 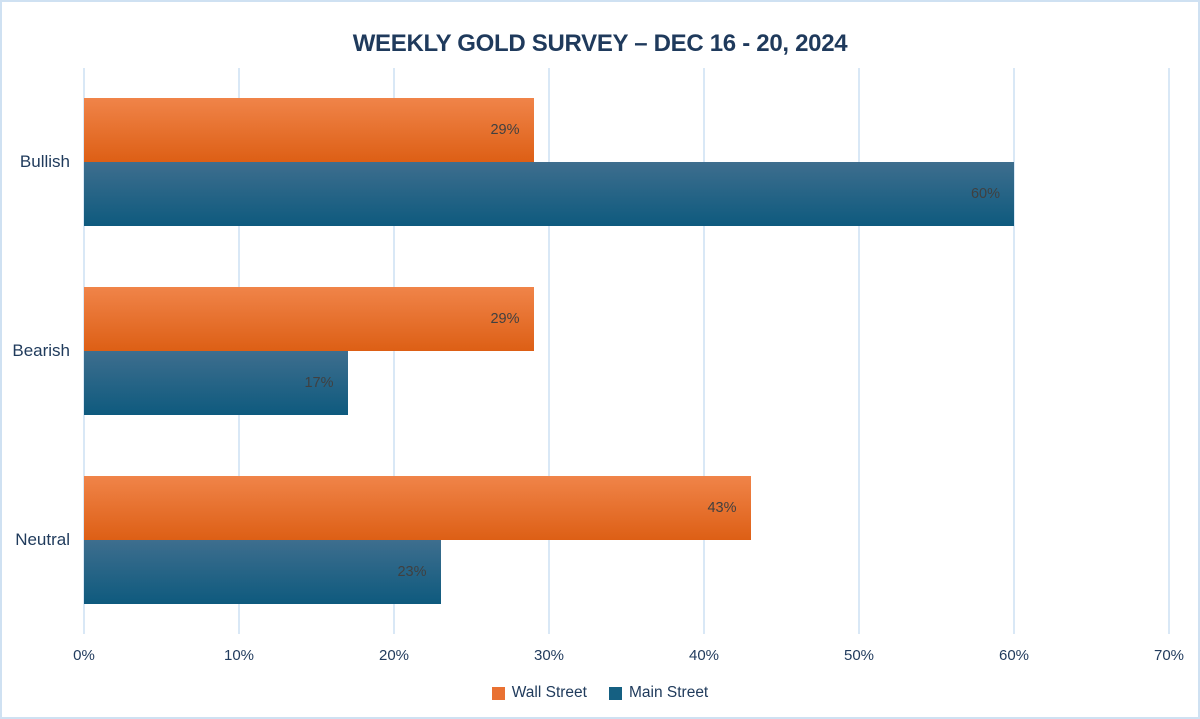 What do you see at coordinates (84, 655) in the screenshot?
I see `x-tick-label: 0%` at bounding box center [84, 655].